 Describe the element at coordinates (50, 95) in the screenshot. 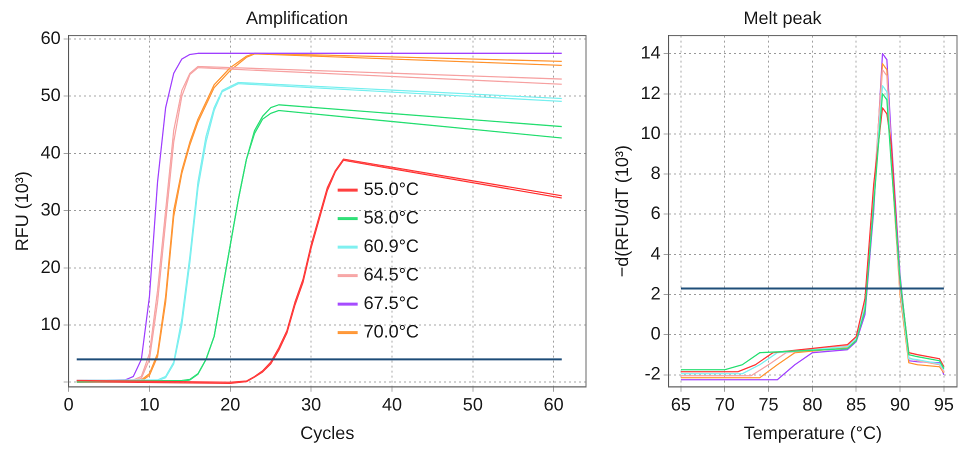

I see `y-tick-label: 50` at that location.